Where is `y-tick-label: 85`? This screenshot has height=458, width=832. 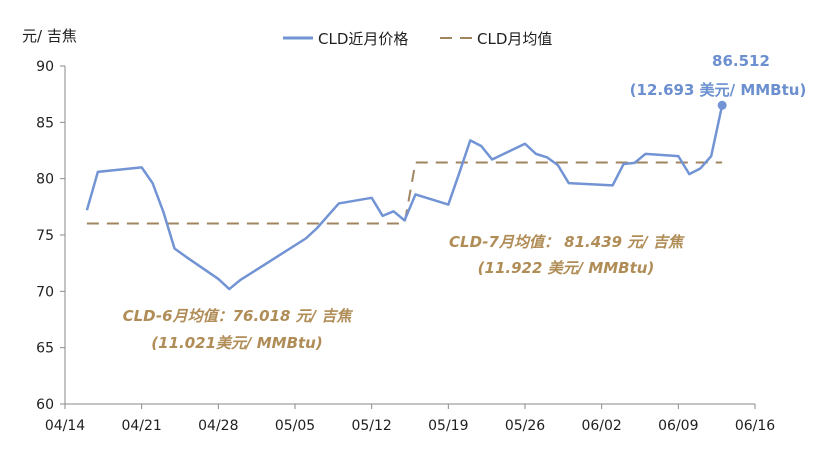 y-tick-label: 85 is located at coordinates (45, 123).